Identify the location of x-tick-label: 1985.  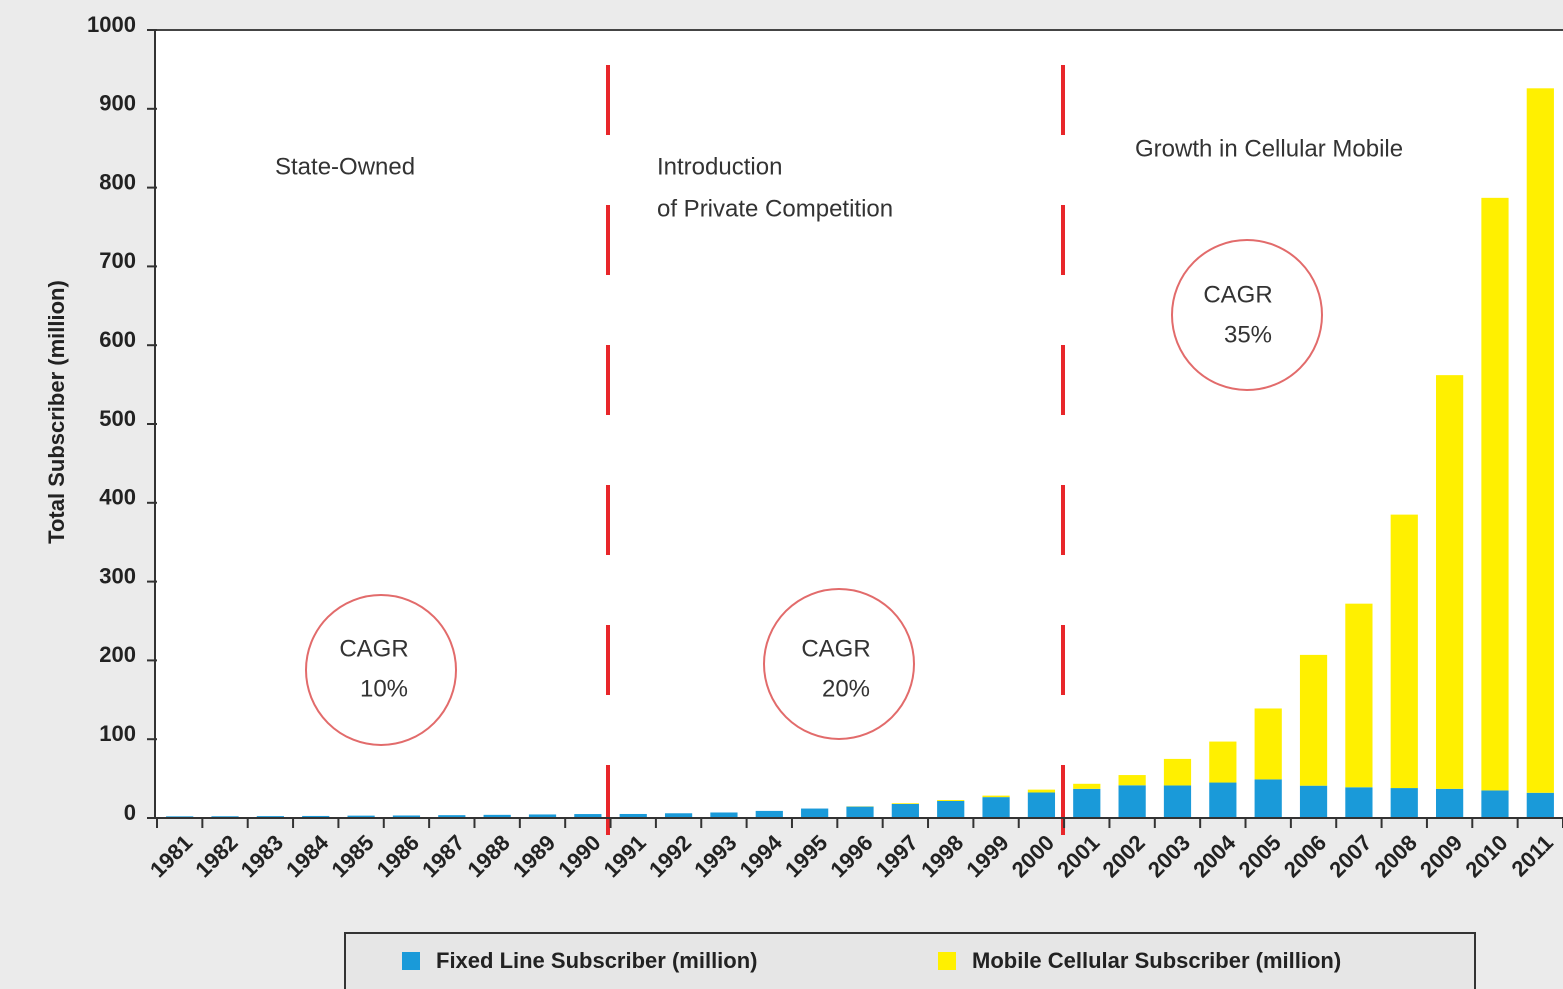
(352, 856).